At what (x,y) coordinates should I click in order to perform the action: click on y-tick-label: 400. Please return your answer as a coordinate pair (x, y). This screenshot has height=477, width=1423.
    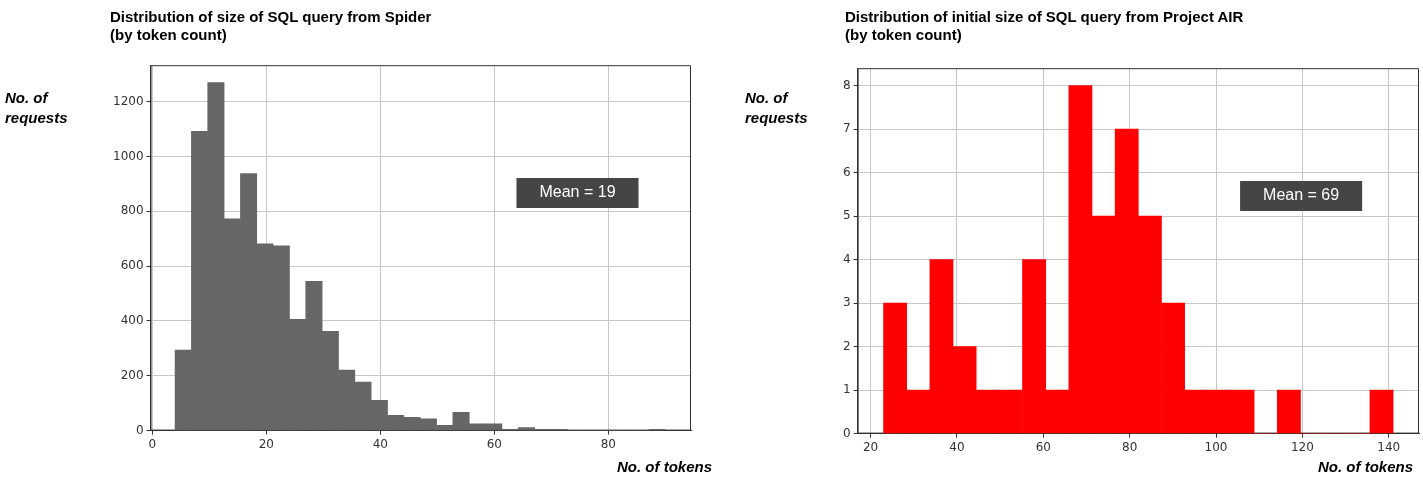
    Looking at the image, I should click on (132, 320).